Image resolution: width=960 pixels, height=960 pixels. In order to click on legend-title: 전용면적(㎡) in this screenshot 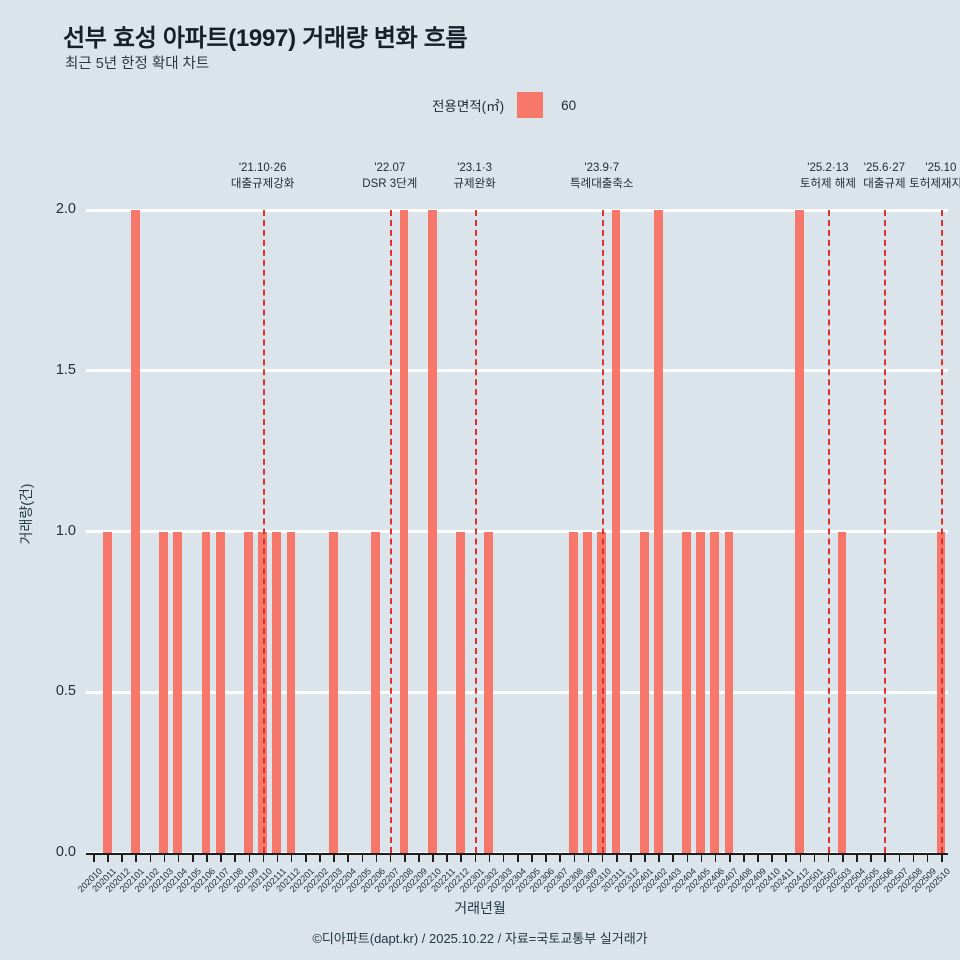, I will do `click(468, 106)`.